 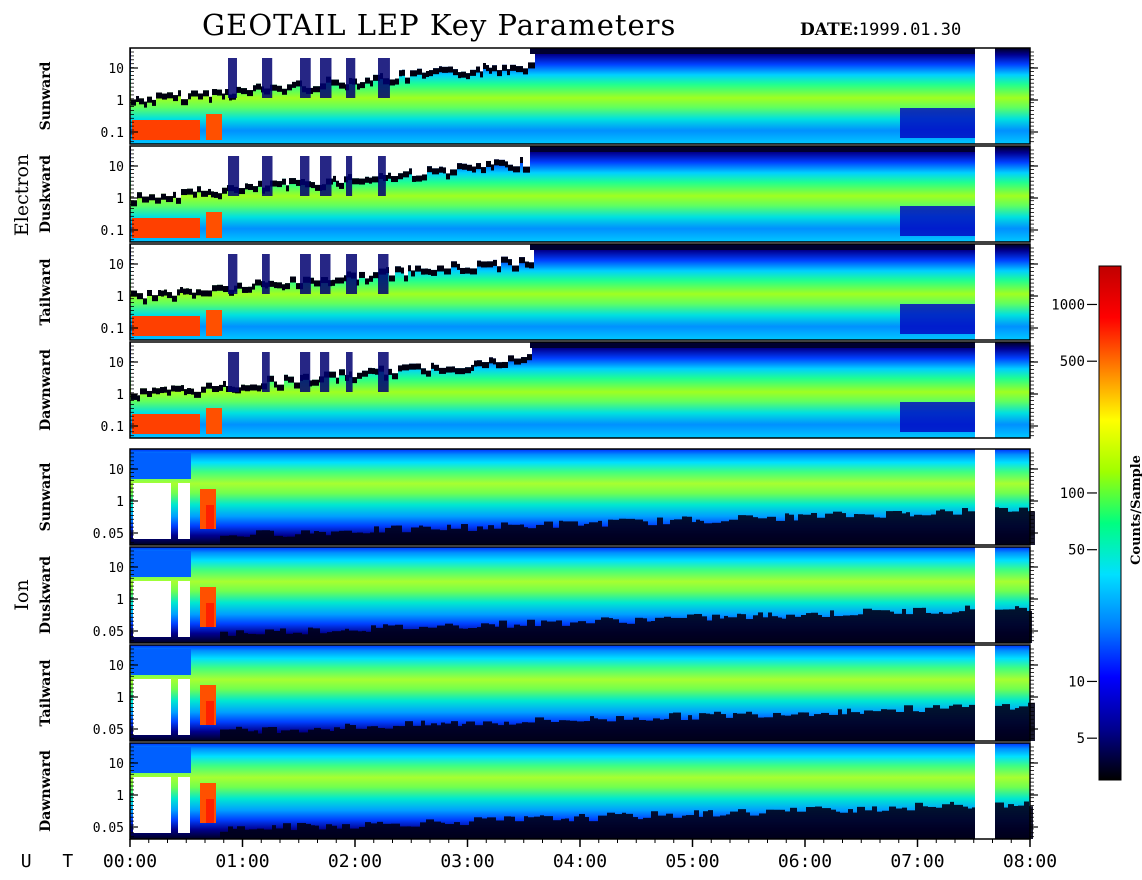 I want to click on date-value: 1999.01.30, so click(x=910, y=30).